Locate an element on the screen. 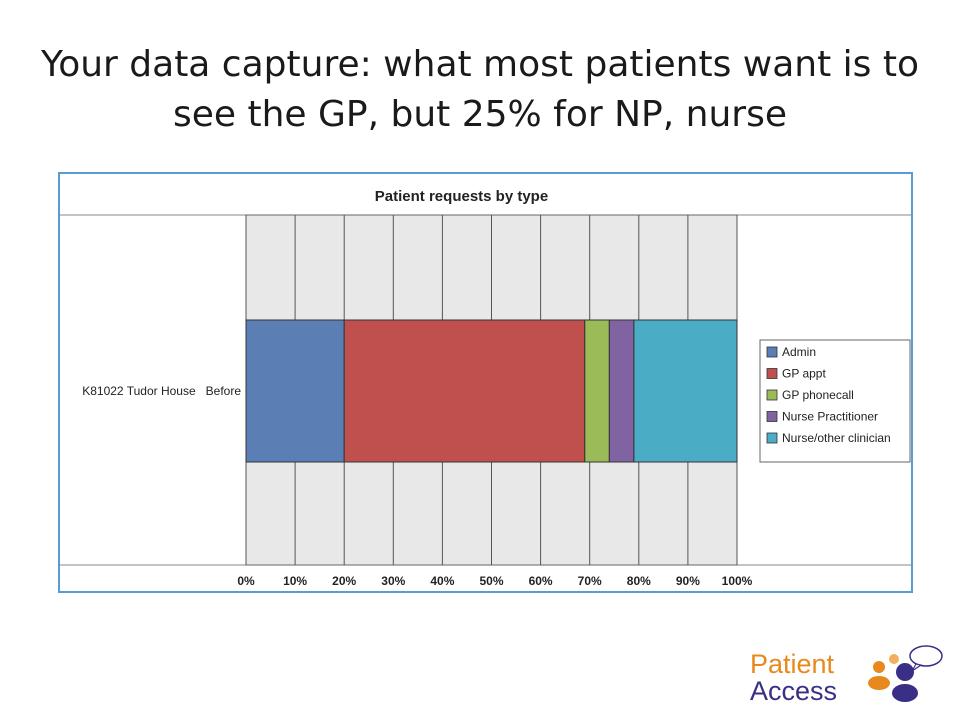 The image size is (960, 720). category-label: K81022 Tudor House Before is located at coordinates (161, 391).